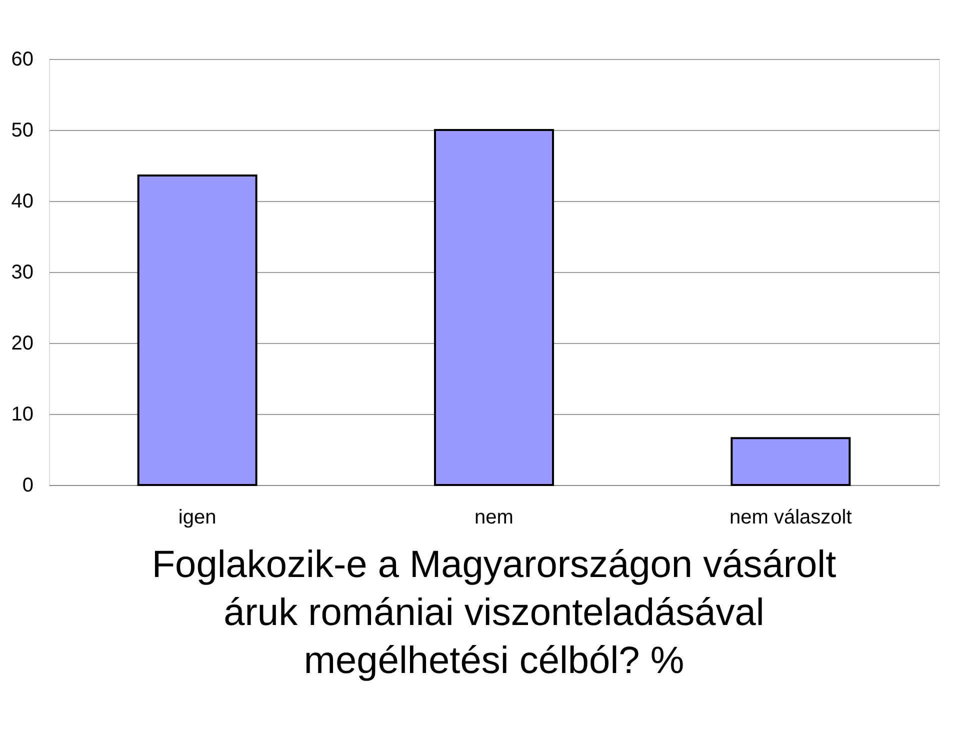  What do you see at coordinates (28, 485) in the screenshot?
I see `y-tick-label: 0` at bounding box center [28, 485].